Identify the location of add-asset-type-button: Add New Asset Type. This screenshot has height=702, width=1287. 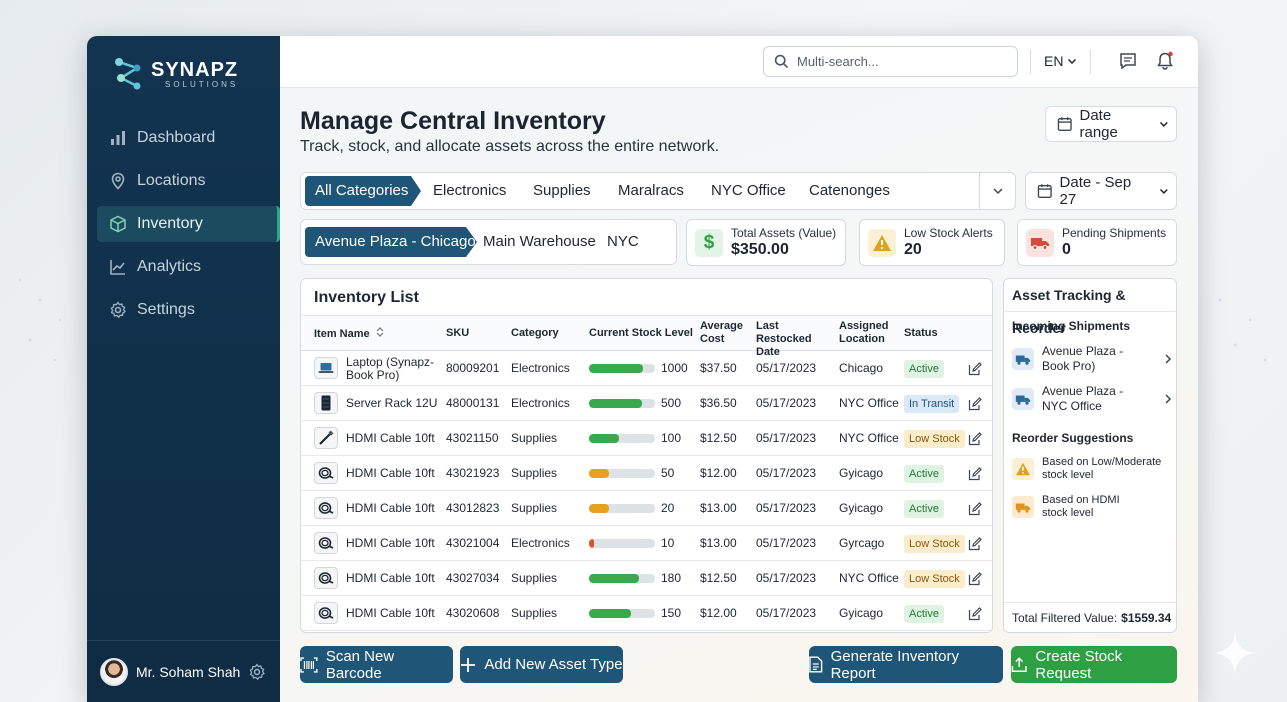
(541, 664).